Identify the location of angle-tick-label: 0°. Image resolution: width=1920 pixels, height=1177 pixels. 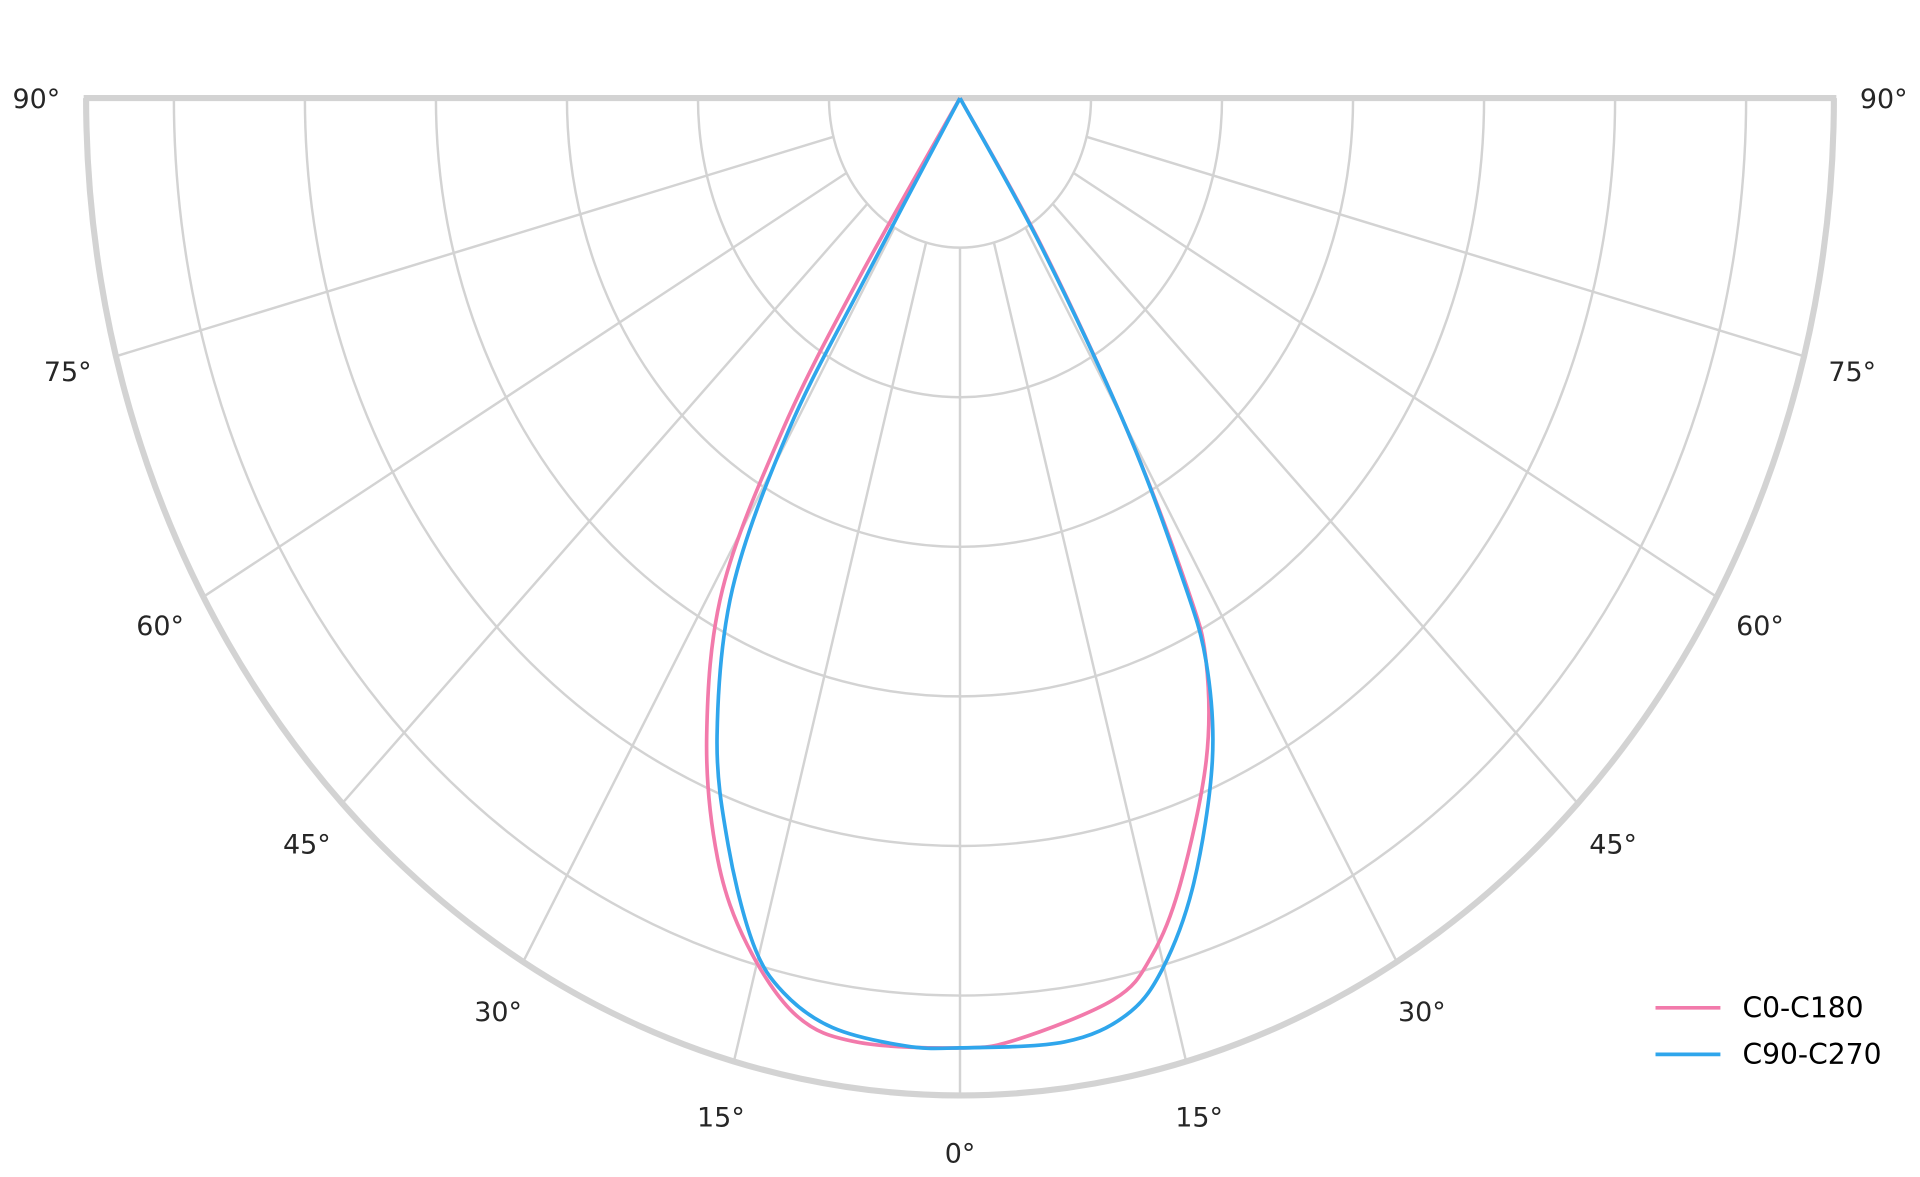
(960, 1153).